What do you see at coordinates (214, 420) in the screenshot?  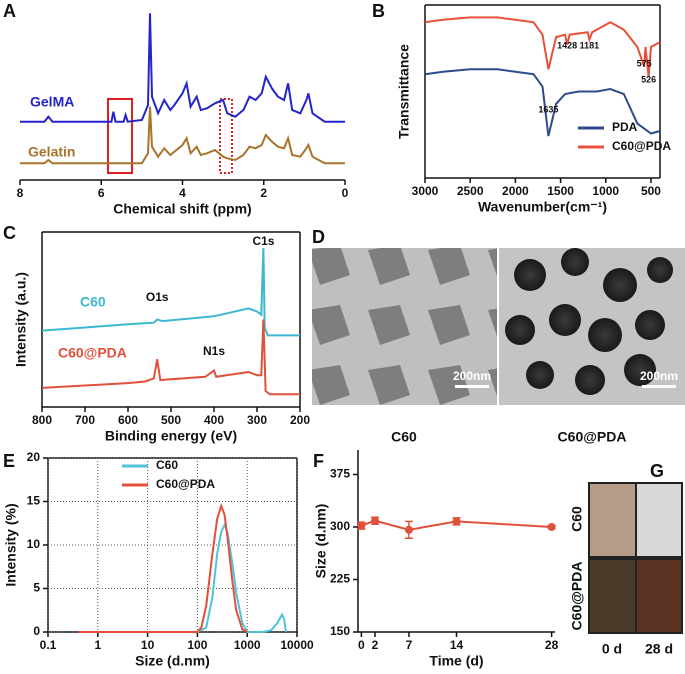 I see `x-tick-label: 400` at bounding box center [214, 420].